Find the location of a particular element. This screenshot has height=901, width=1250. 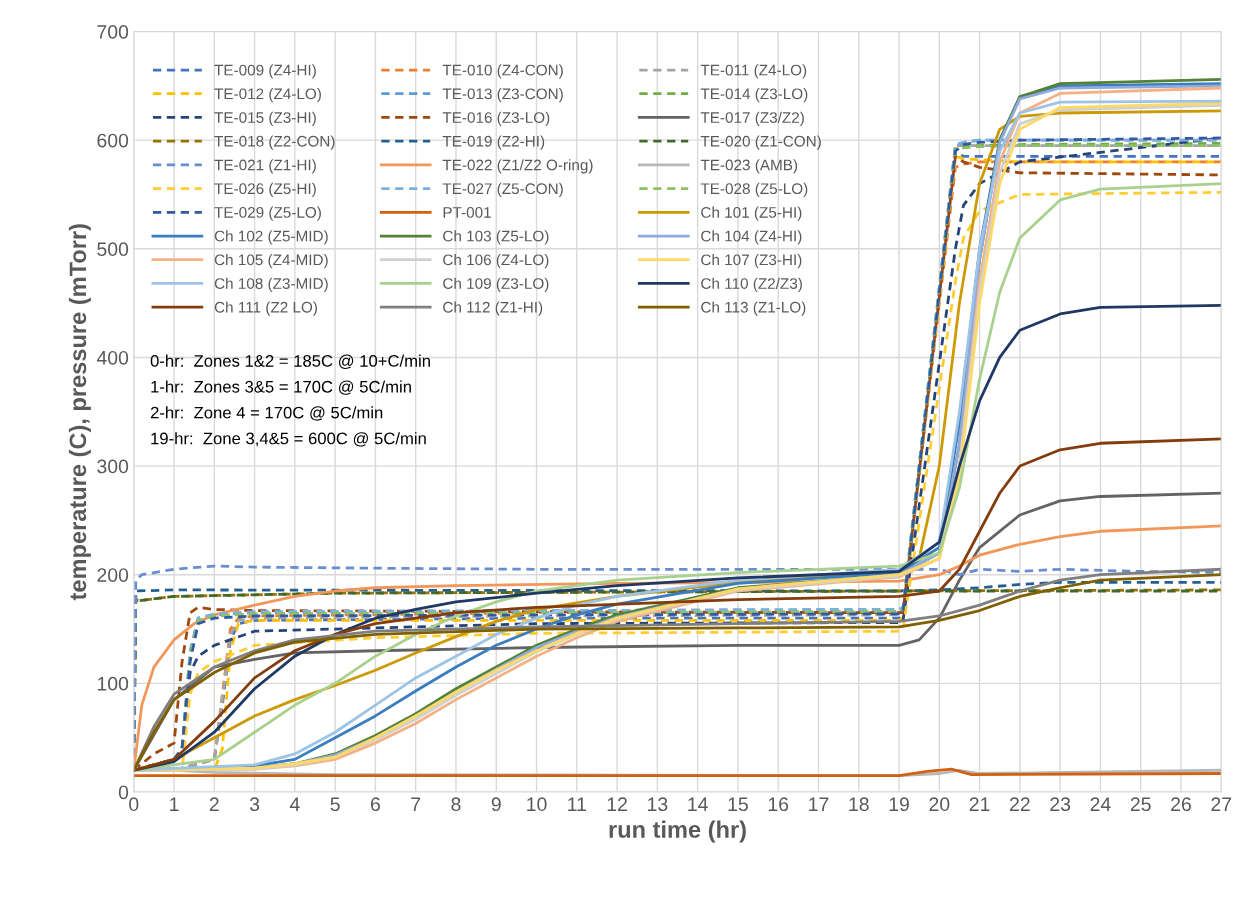

legend-label: Ch 102 (Z5-MID) is located at coordinates (271, 237).